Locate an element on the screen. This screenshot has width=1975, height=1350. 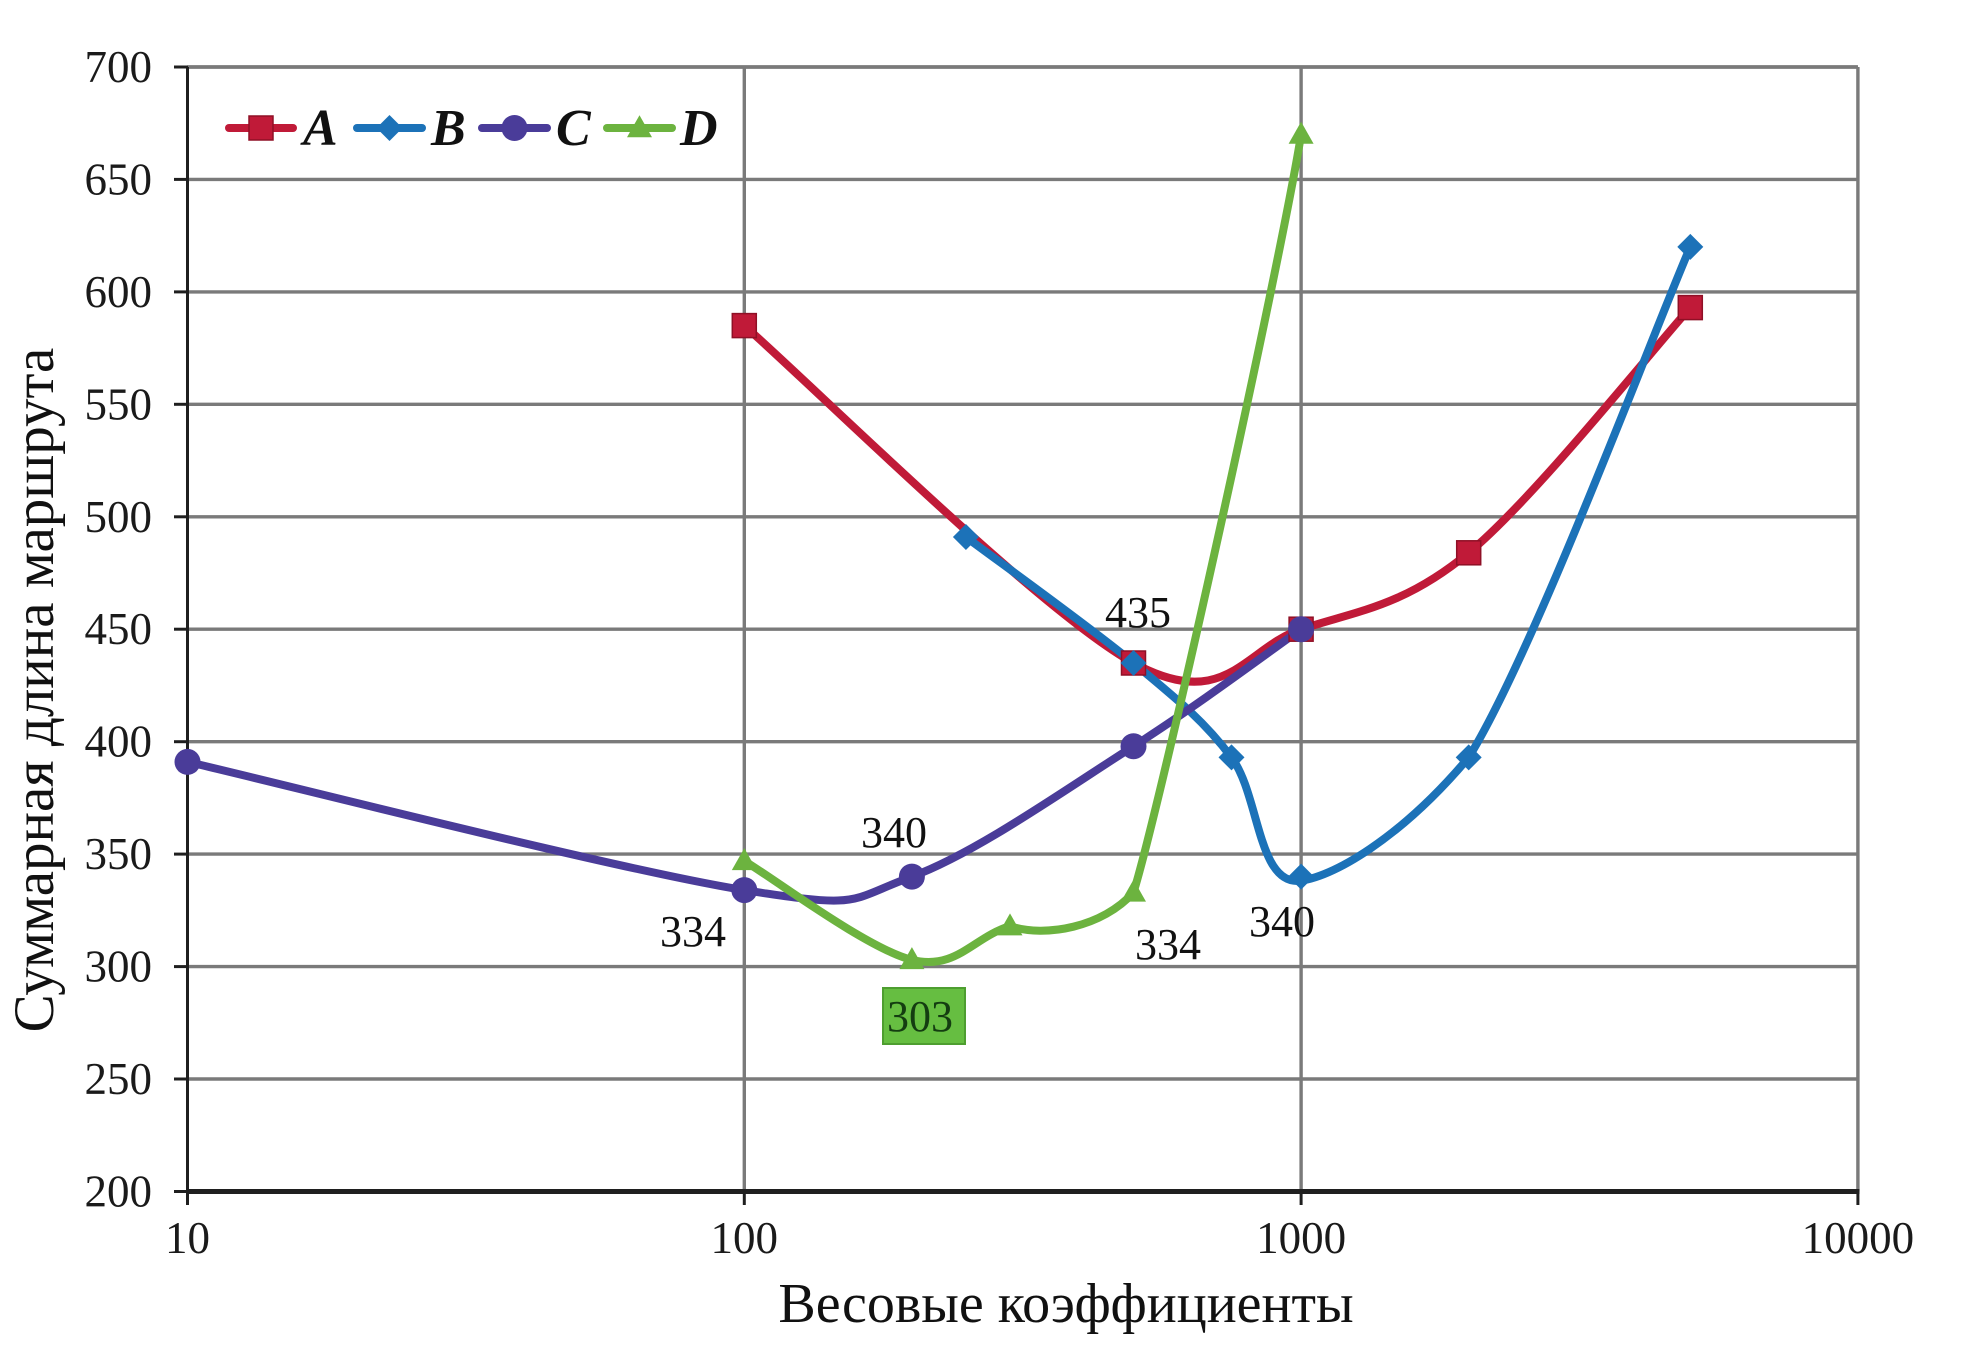
svg-text: 600 is located at coordinates (119, 292).